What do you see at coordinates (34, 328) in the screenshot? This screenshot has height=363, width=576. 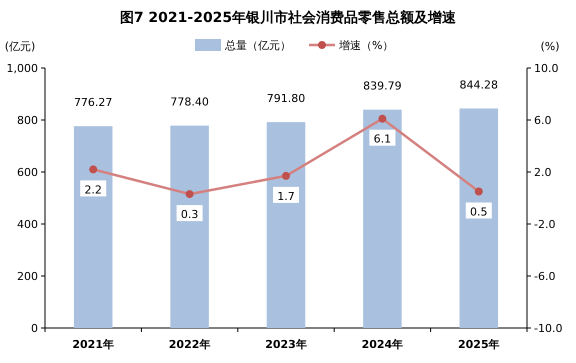 I see `y-tick-label: 0` at bounding box center [34, 328].